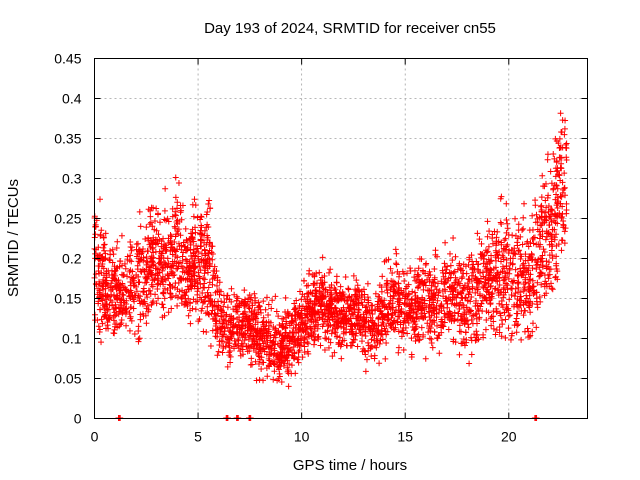 The image size is (640, 480). Describe the element at coordinates (72, 259) in the screenshot. I see `y-tick-label: 0.2` at that location.